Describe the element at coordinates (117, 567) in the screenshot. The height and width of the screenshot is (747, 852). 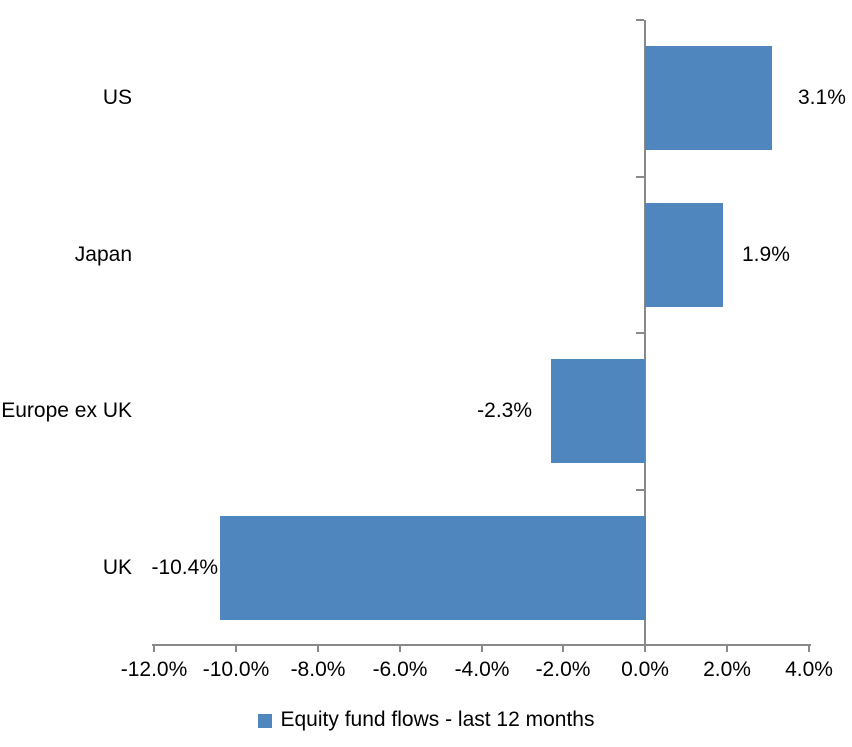
I see `category-label-uk: UK` at that location.